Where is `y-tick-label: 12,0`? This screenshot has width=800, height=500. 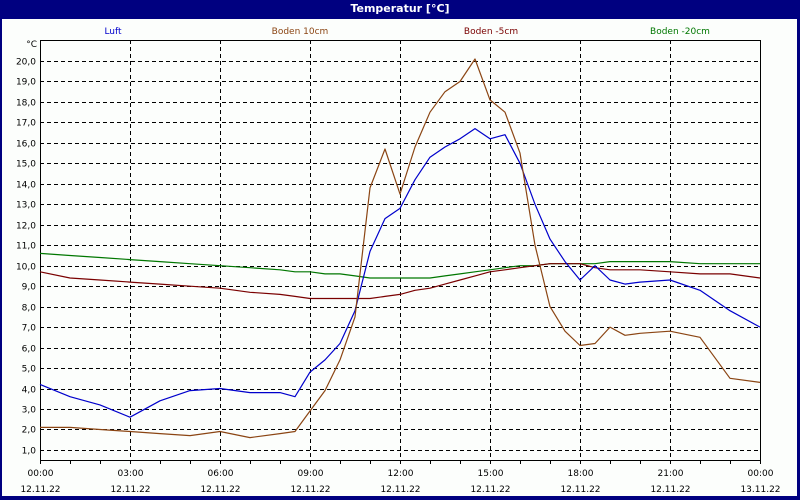 y-tick-label: 12,0 is located at coordinates (26, 227).